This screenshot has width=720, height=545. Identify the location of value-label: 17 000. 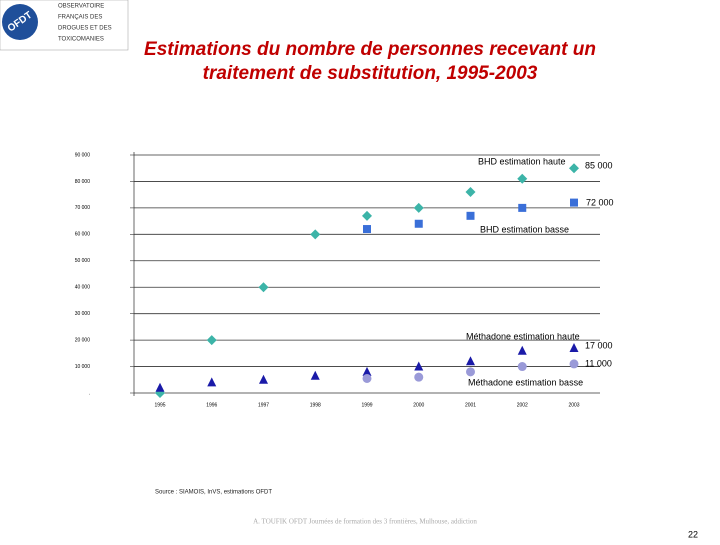
(599, 345).